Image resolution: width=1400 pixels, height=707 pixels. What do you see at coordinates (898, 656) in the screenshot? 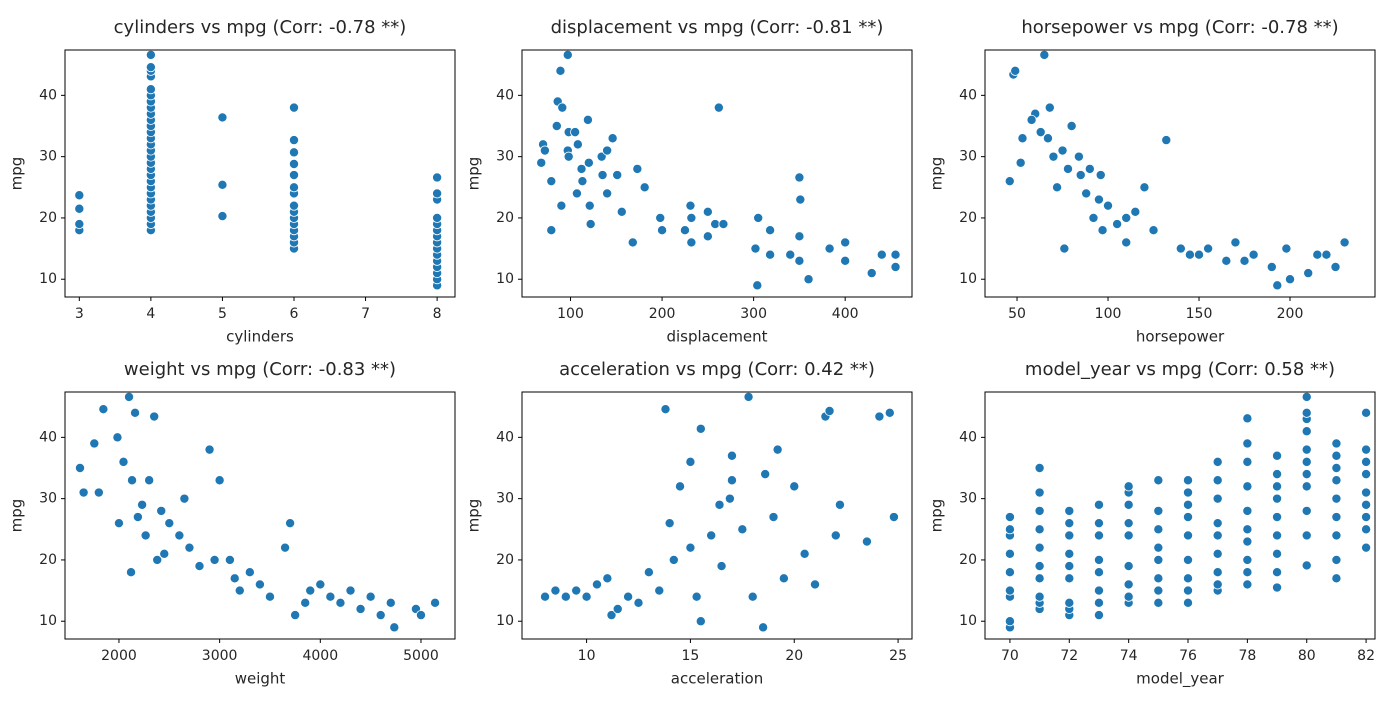
I see `x-tick-label: 25` at bounding box center [898, 656].